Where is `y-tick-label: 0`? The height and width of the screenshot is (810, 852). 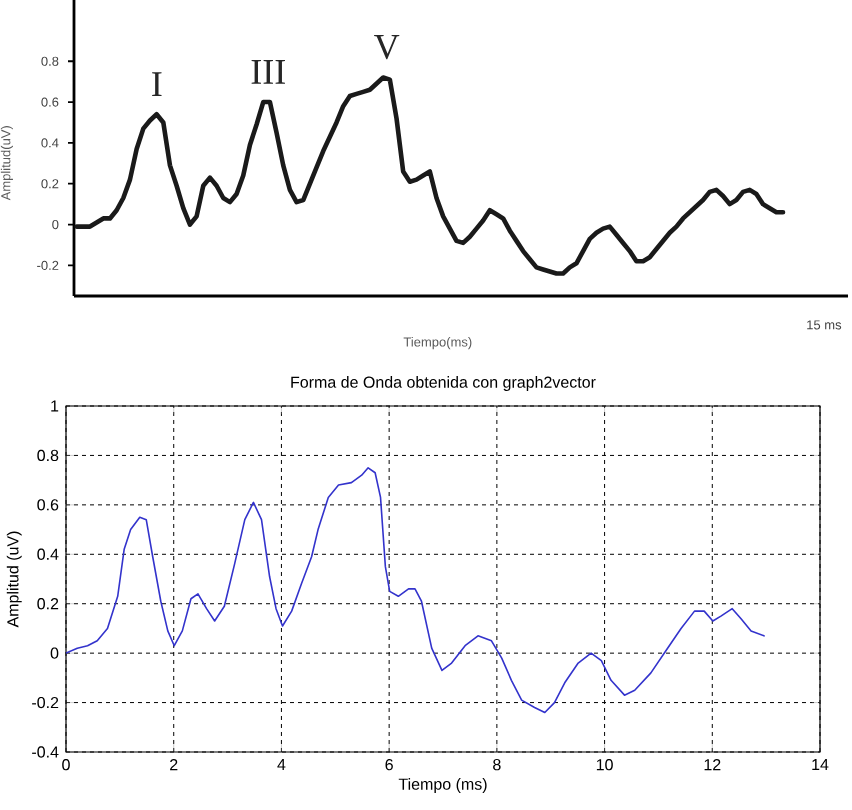
y-tick-label: 0 is located at coordinates (54, 653).